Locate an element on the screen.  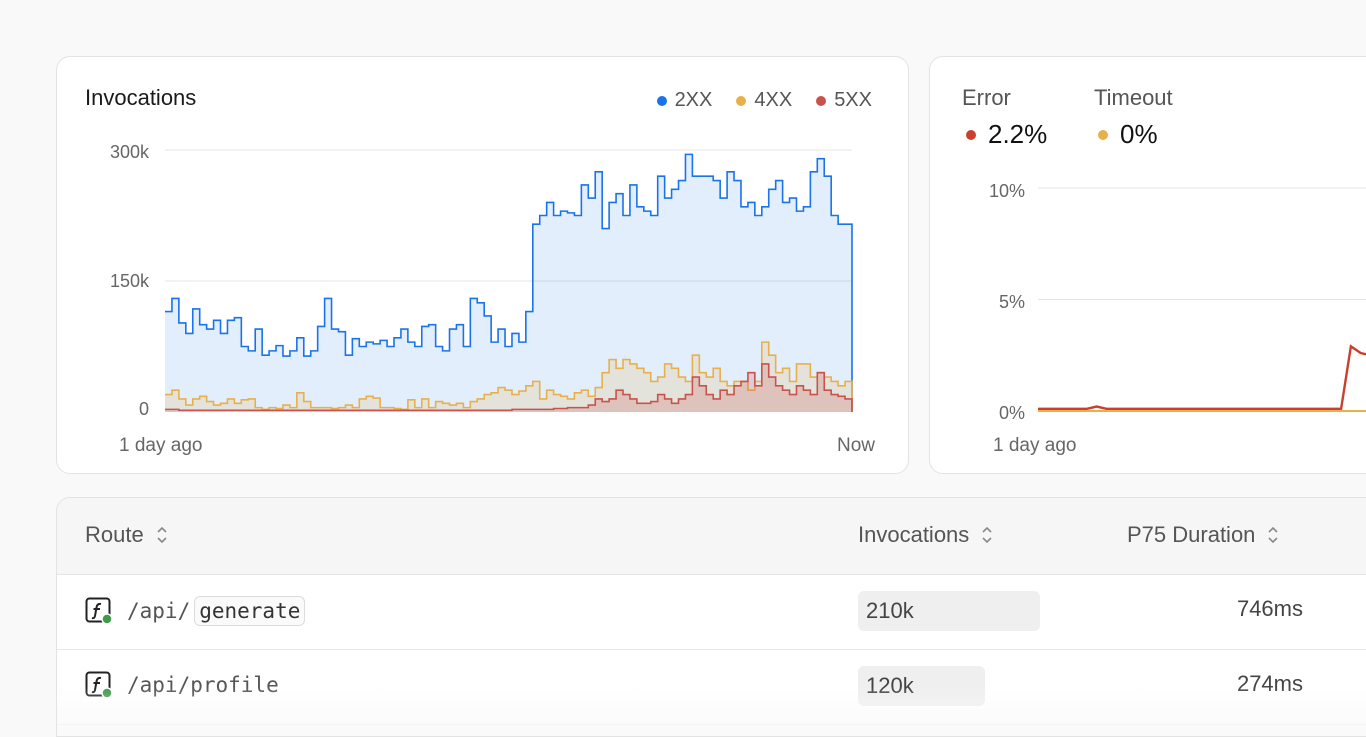
route-column-header: Route is located at coordinates (126, 535).